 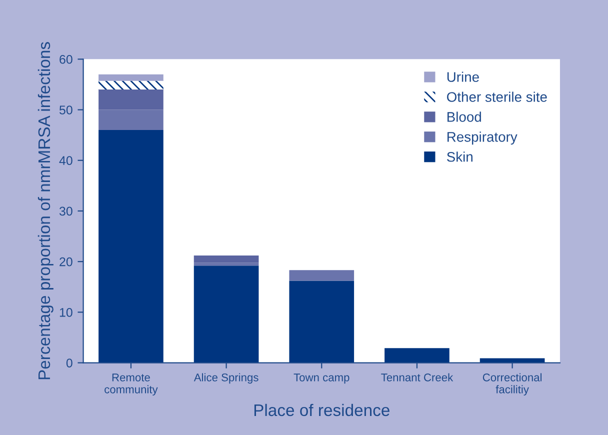 I want to click on x-tick-label: Correctional facilitiy, so click(x=512, y=384).